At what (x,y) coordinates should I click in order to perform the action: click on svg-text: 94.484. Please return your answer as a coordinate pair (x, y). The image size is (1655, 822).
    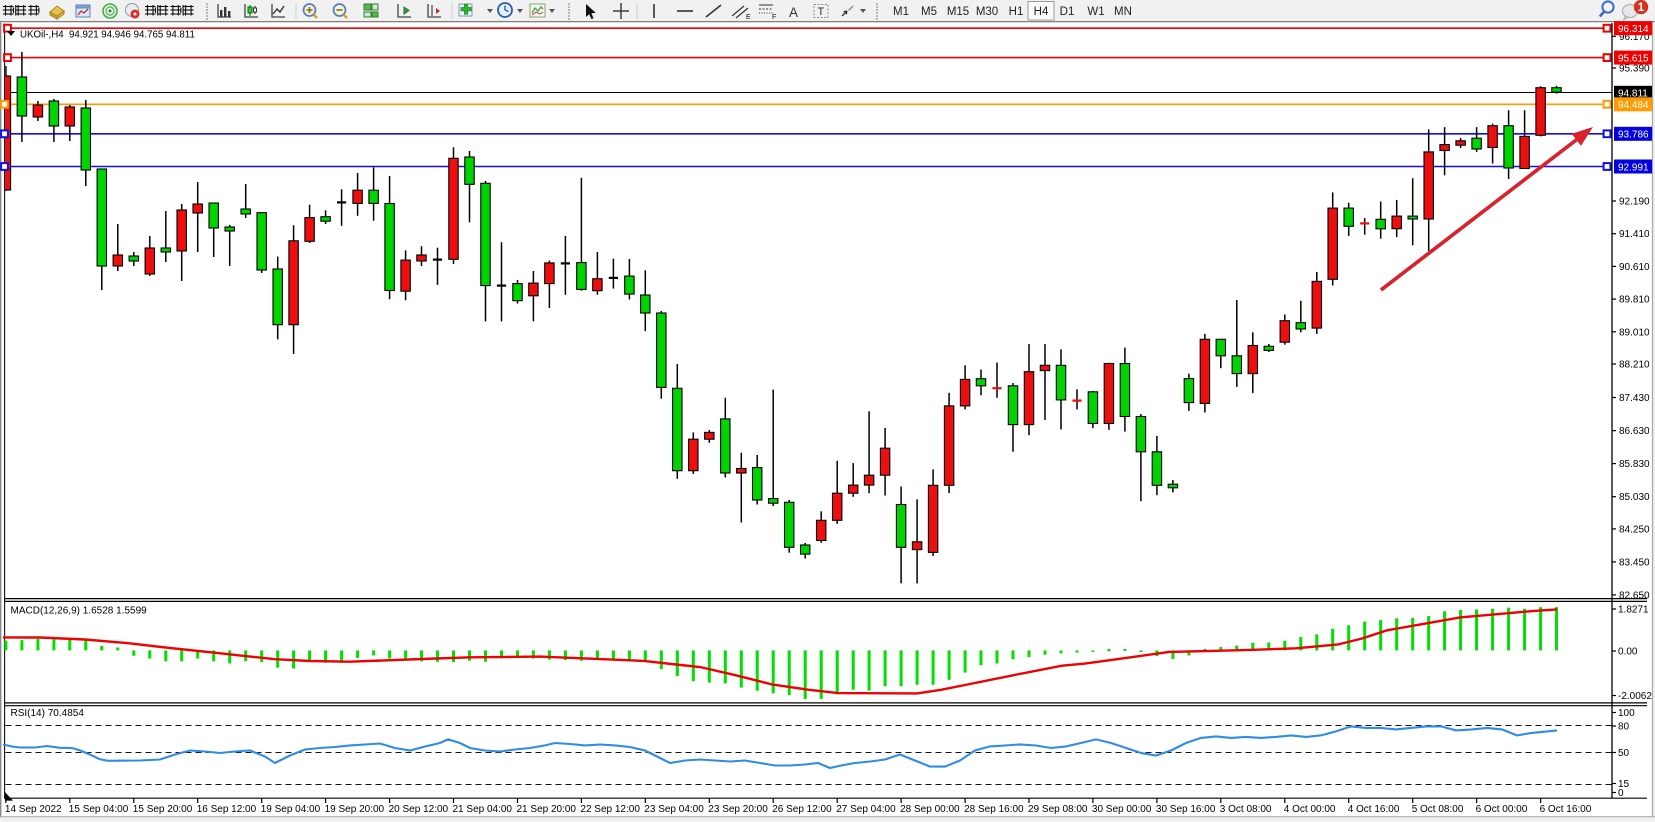
    Looking at the image, I should click on (1633, 105).